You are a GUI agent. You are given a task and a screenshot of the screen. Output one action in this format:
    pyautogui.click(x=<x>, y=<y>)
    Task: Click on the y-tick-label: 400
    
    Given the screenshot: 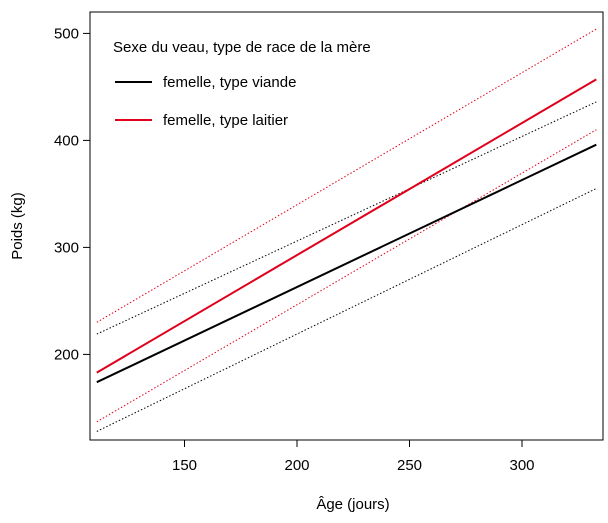 What is the action you would take?
    pyautogui.click(x=66, y=140)
    